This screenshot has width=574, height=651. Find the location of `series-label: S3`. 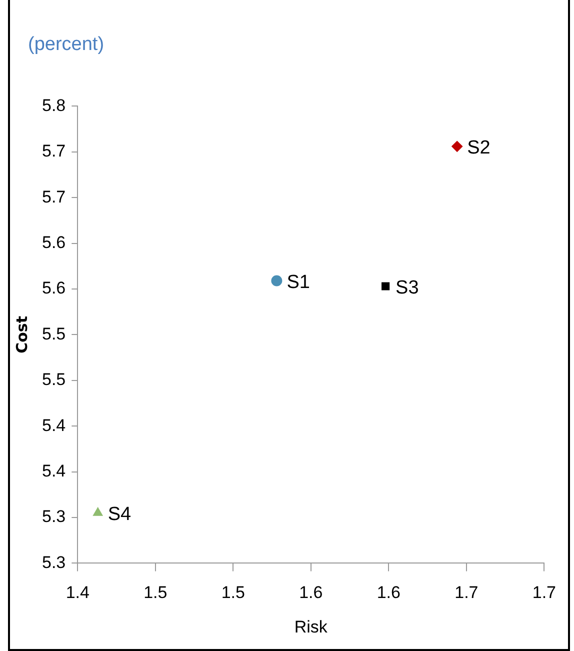

series-label: S3 is located at coordinates (407, 287).